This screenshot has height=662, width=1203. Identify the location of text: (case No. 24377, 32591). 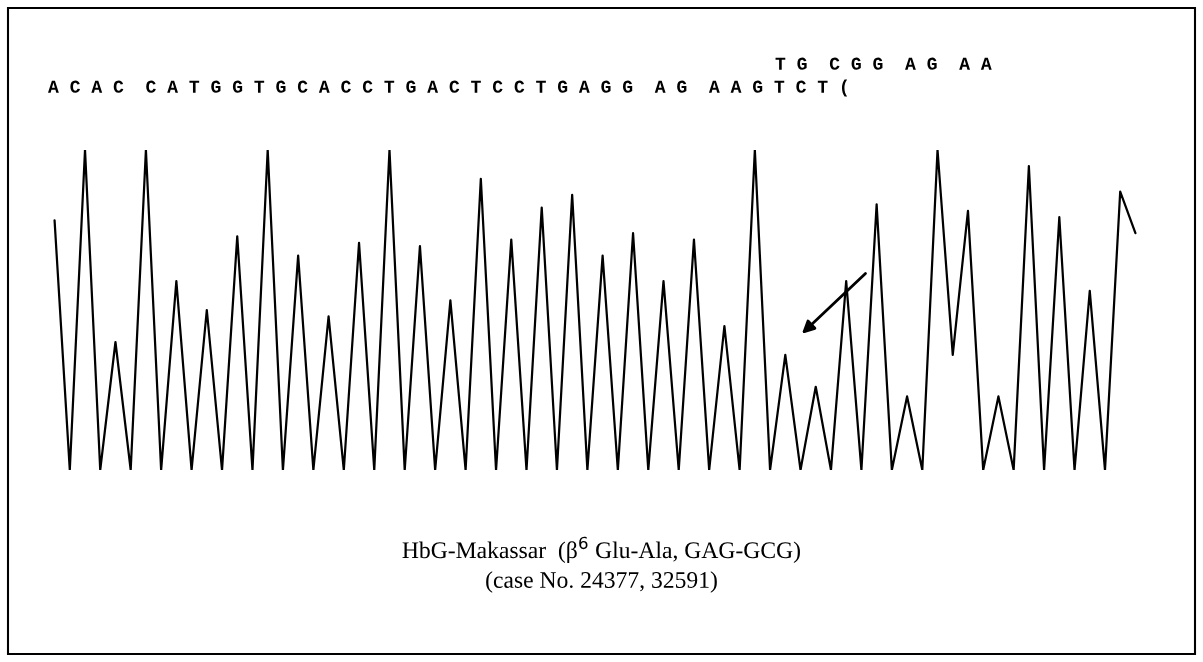
(601, 582).